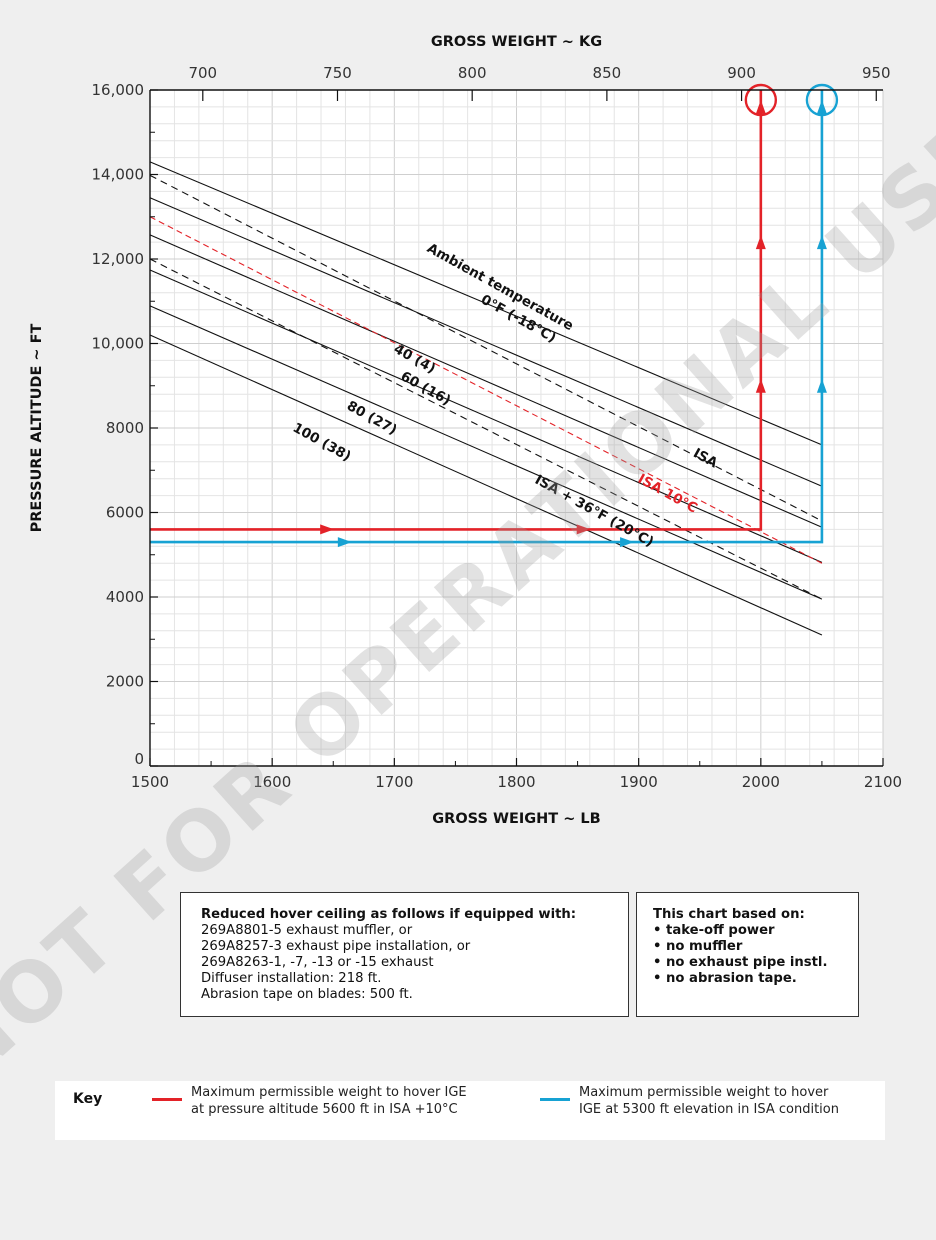 The image size is (936, 1240). What do you see at coordinates (118, 90) in the screenshot?
I see `y-tick-label: 16,000` at bounding box center [118, 90].